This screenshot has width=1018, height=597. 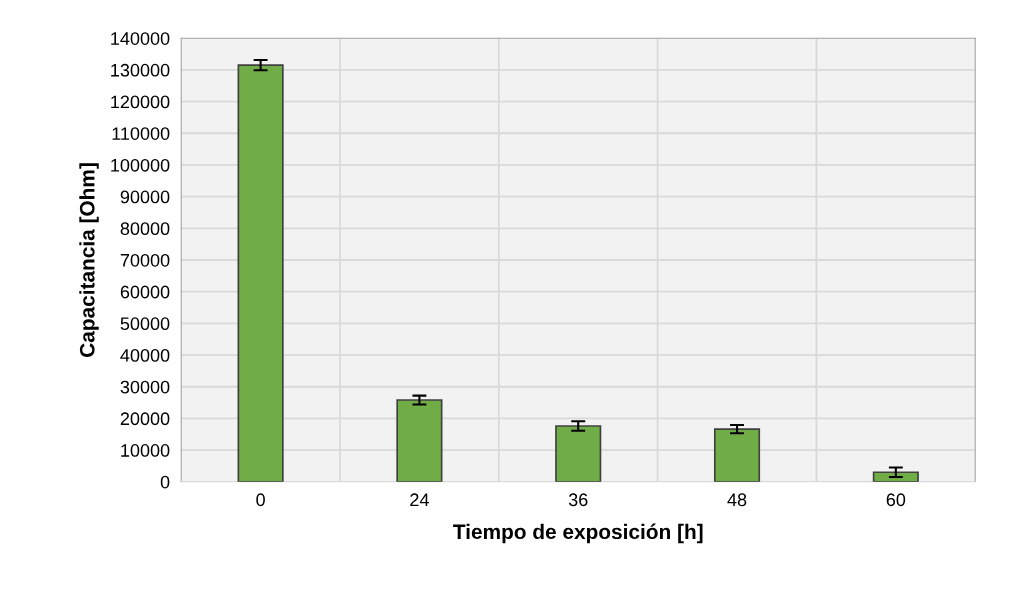 I want to click on y-tick-label: 20000, so click(x=145, y=419).